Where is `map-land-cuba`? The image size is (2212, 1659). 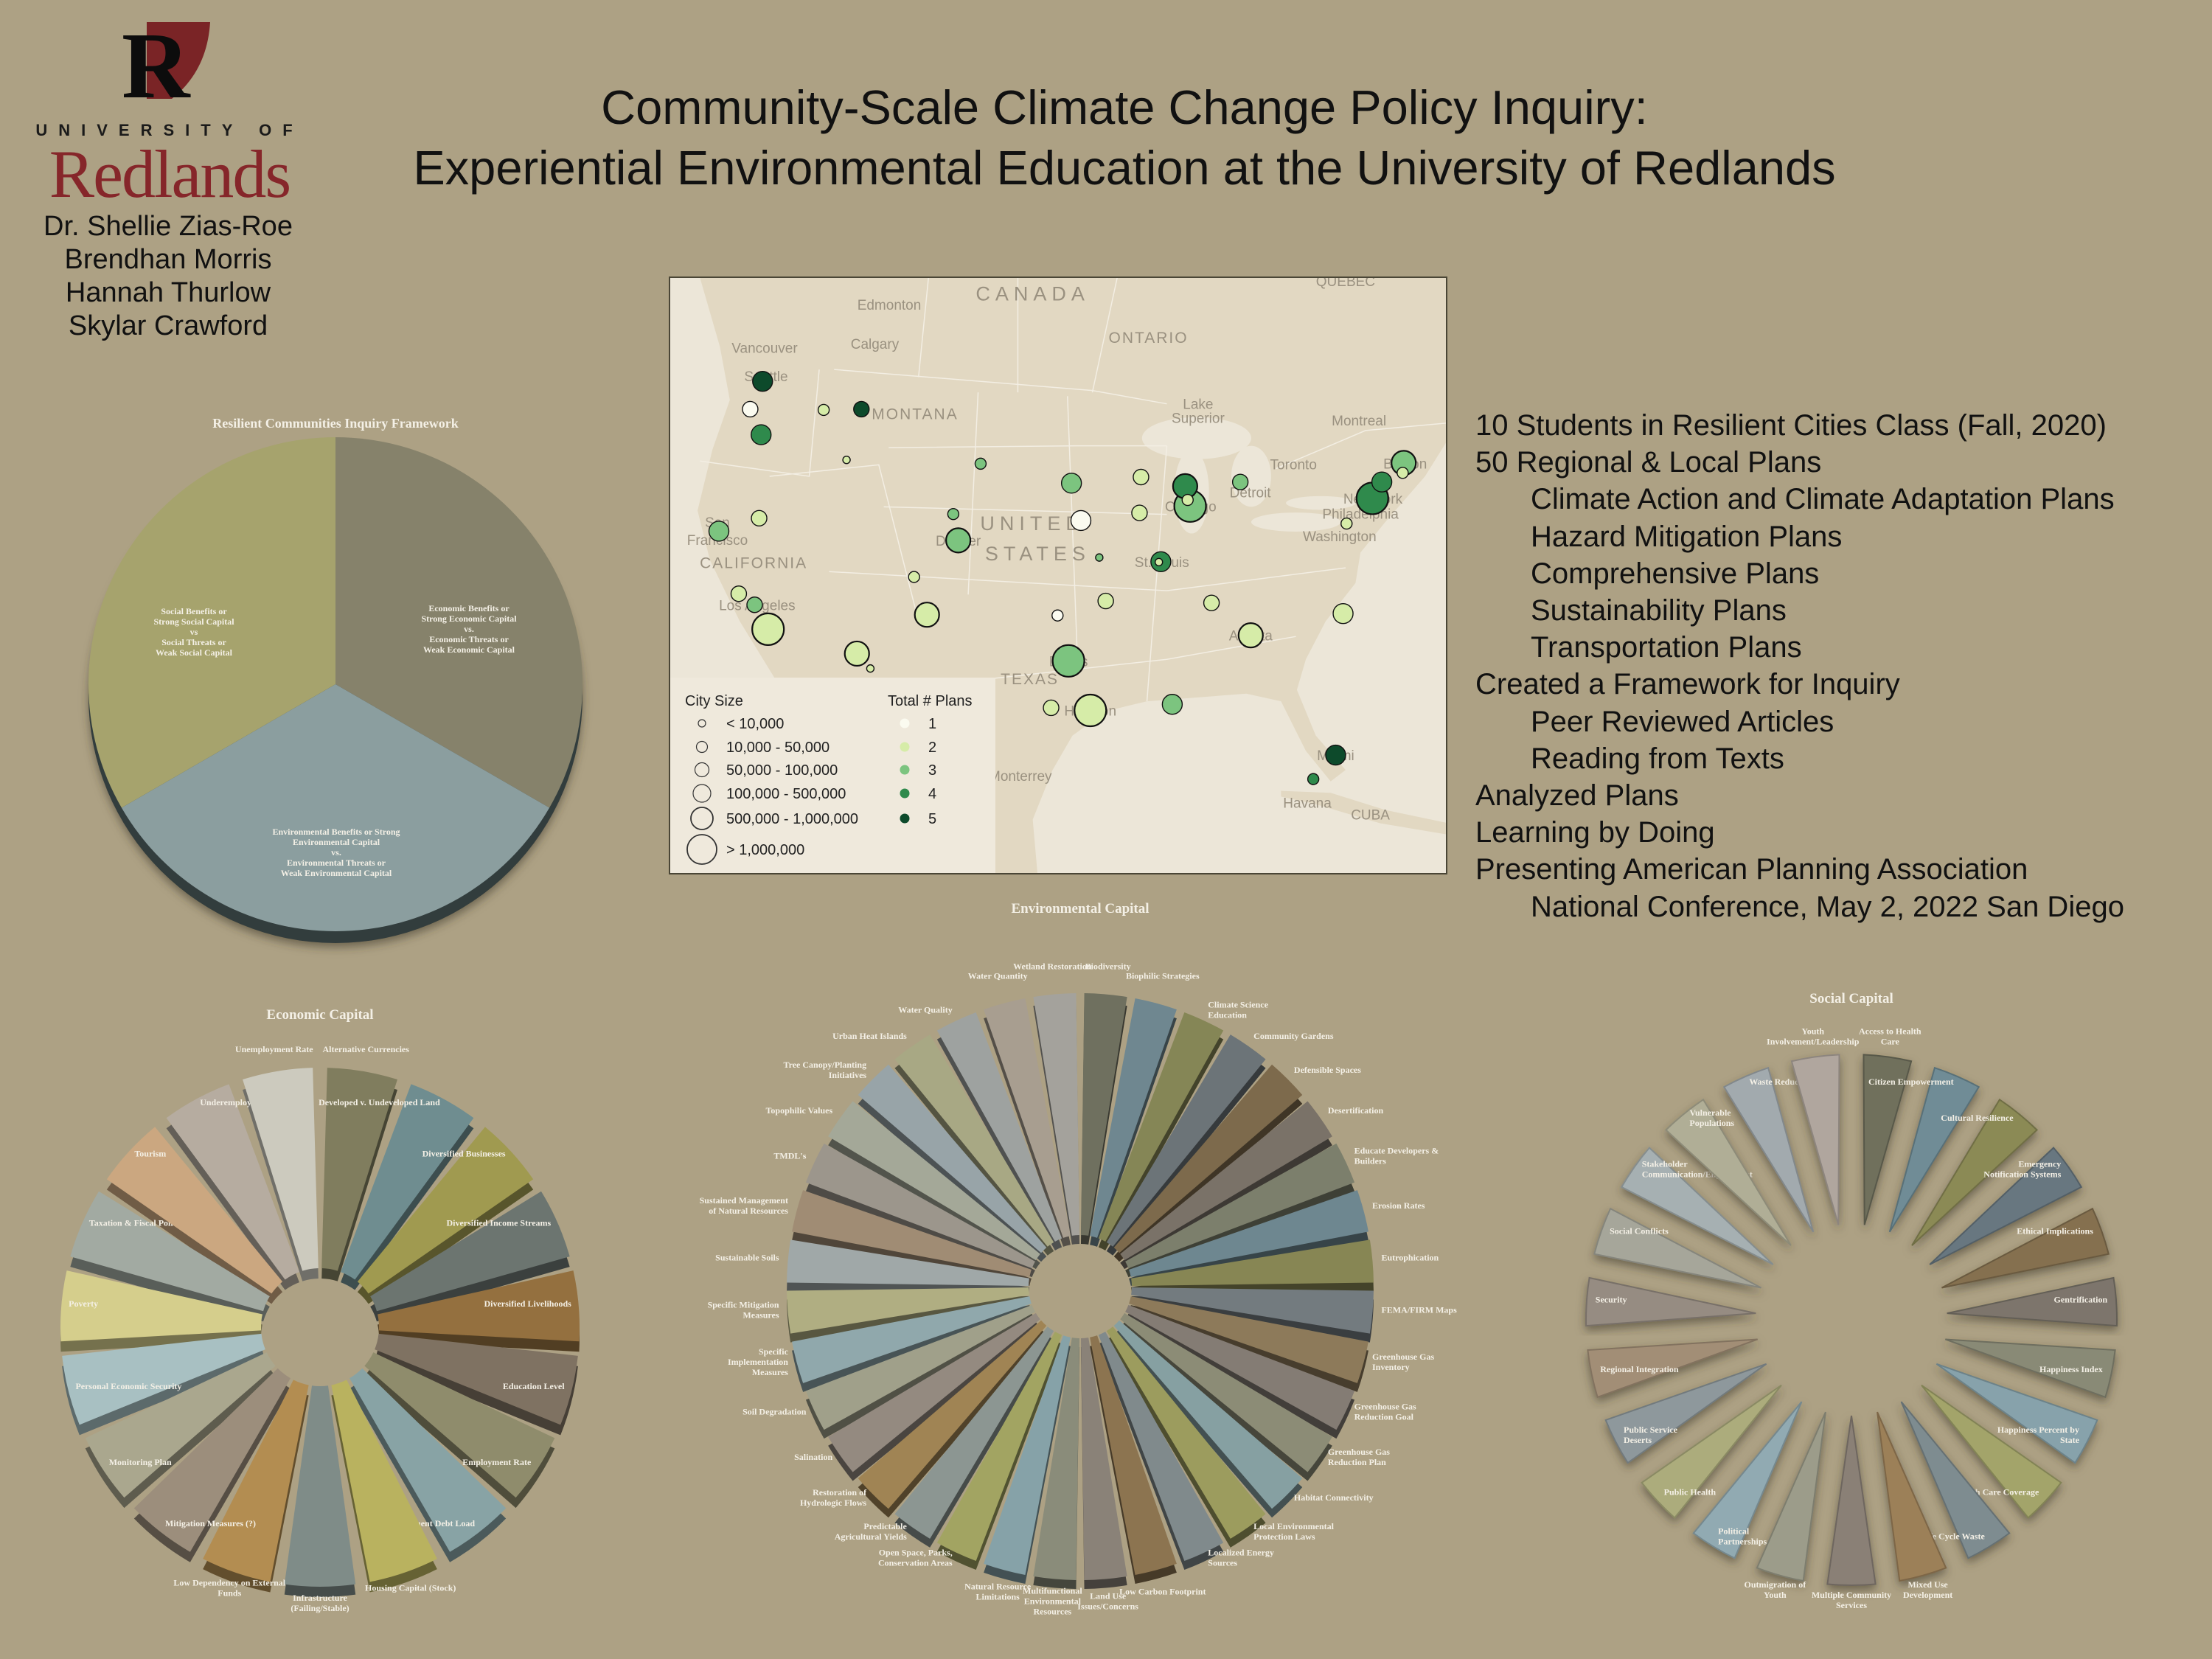
map-land-cuba is located at coordinates (1363, 812).